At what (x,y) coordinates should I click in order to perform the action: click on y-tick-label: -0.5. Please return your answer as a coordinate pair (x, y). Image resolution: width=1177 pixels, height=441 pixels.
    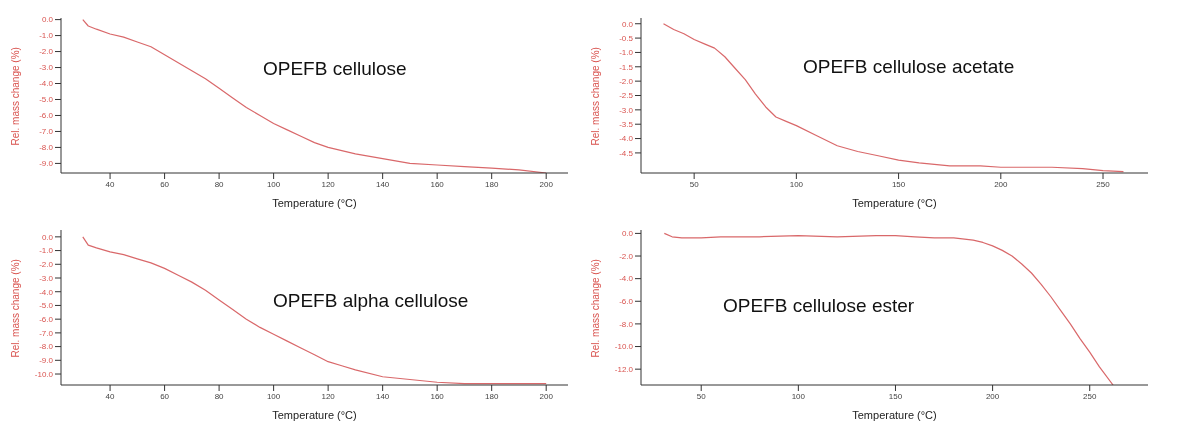
    Looking at the image, I should click on (626, 38).